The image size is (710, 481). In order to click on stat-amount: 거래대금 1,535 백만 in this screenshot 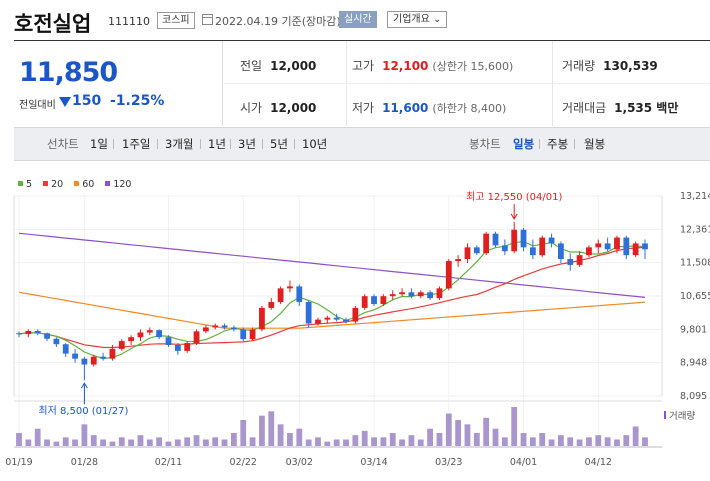, I will do `click(620, 108)`.